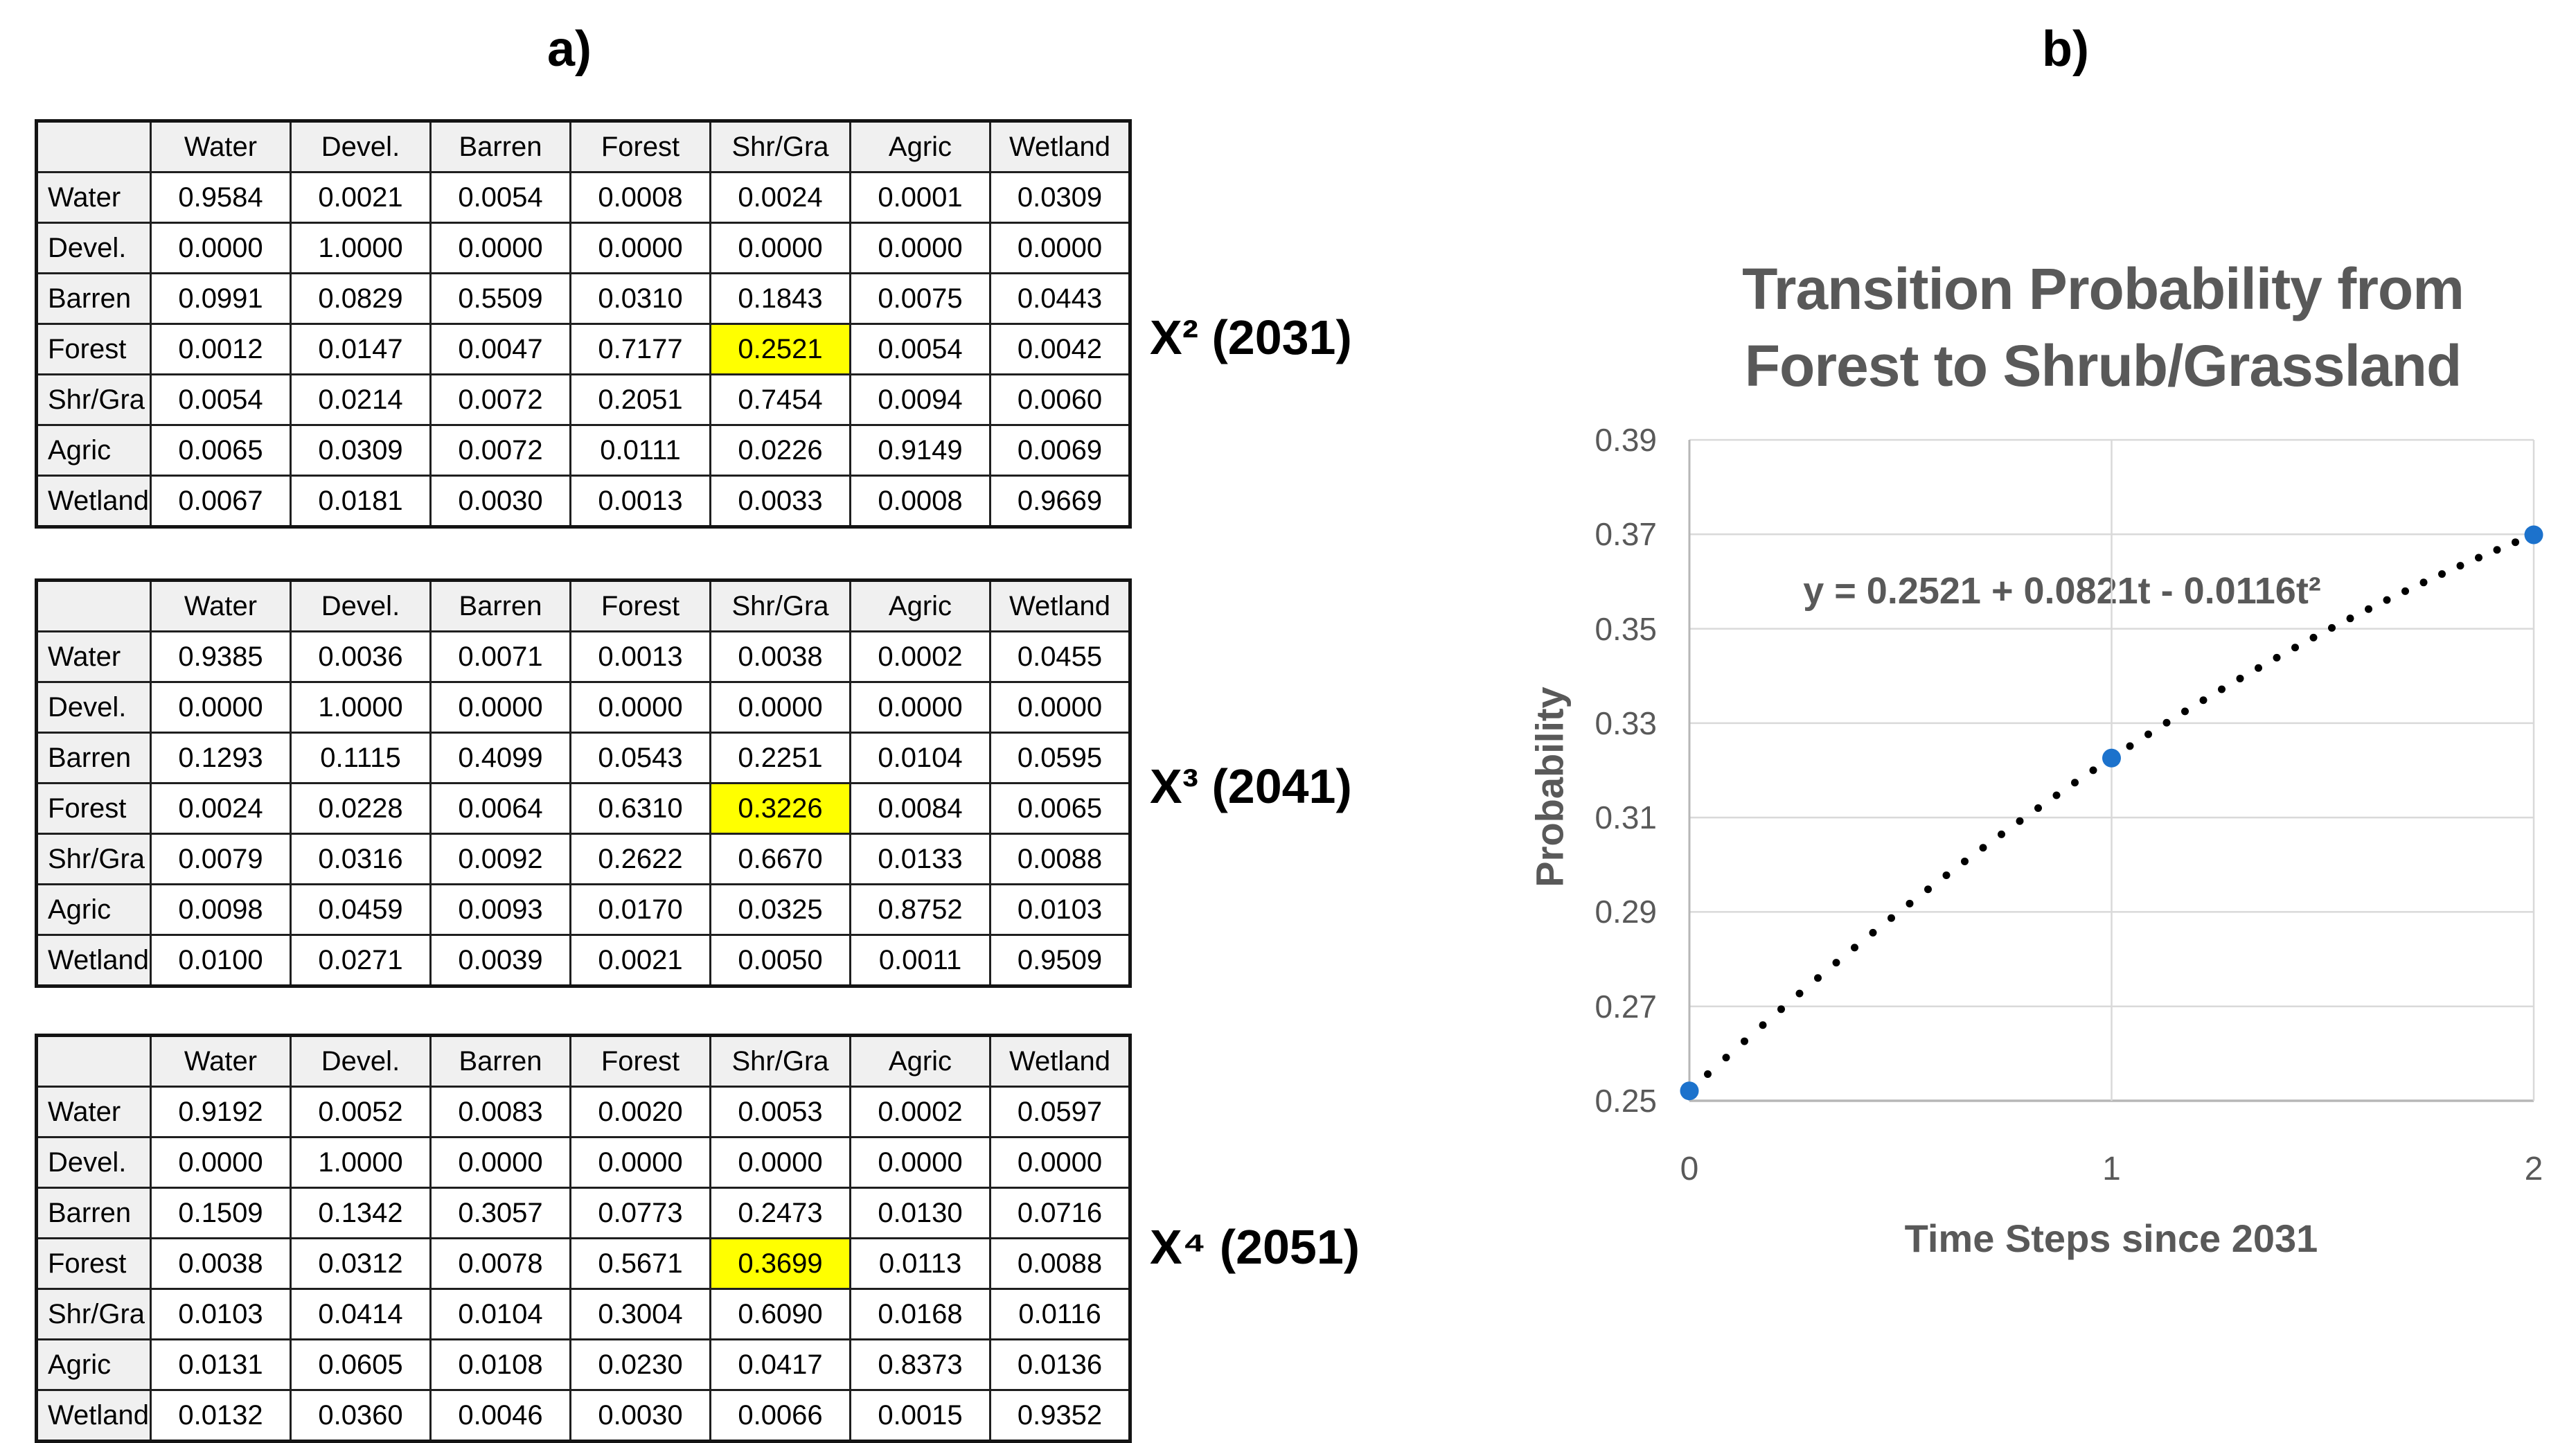  I want to click on matrix-cell: 0.2051, so click(640, 399).